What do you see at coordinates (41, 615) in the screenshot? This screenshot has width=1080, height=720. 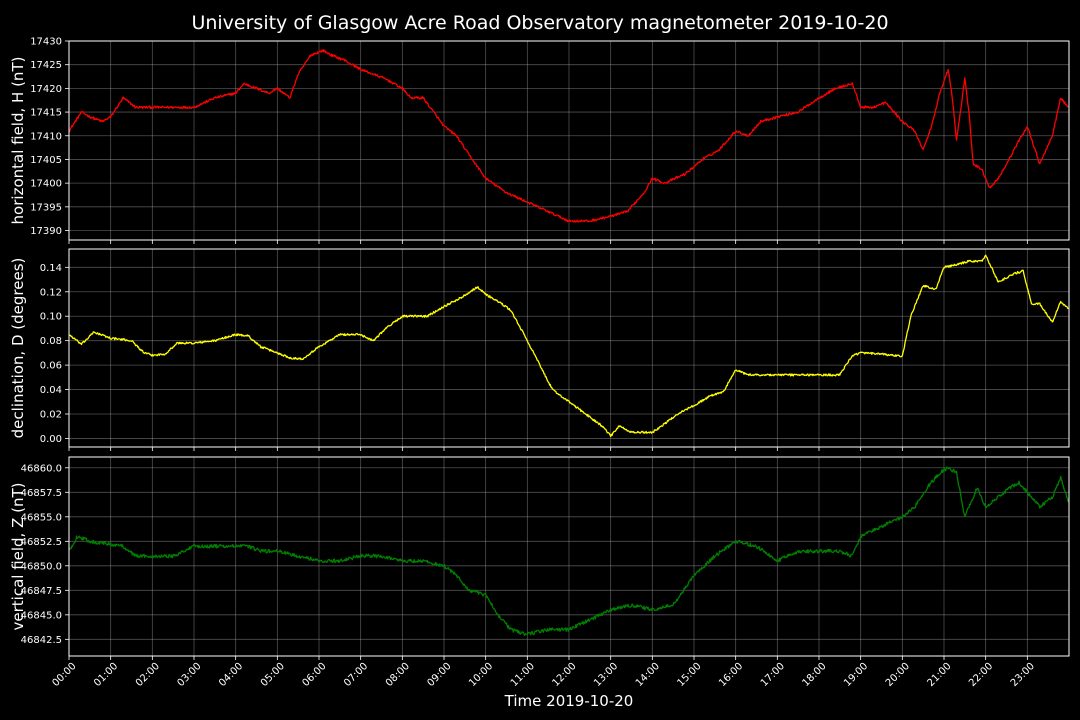 I see `y-tick-label: 46845.0` at bounding box center [41, 615].